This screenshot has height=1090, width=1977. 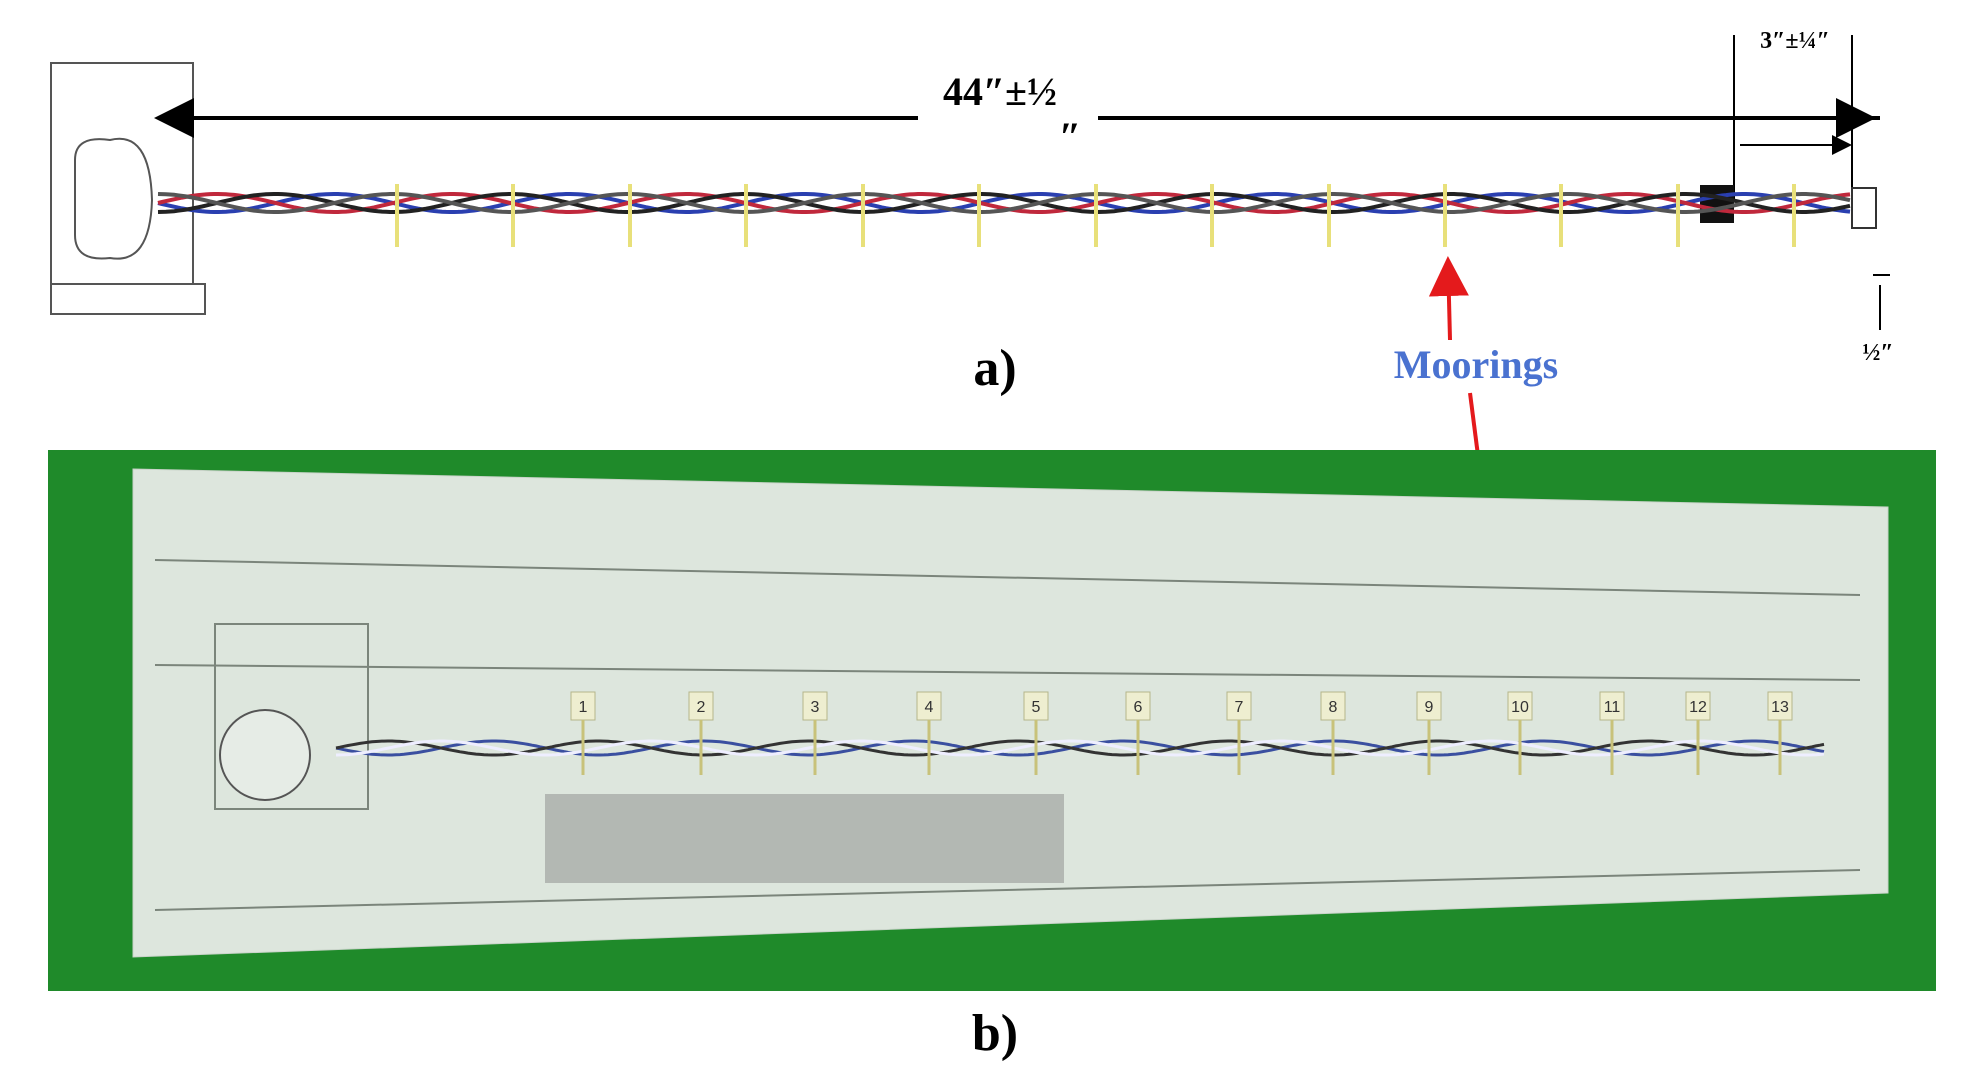 What do you see at coordinates (1000, 91) in the screenshot?
I see `dimension-label: 44″±½` at bounding box center [1000, 91].